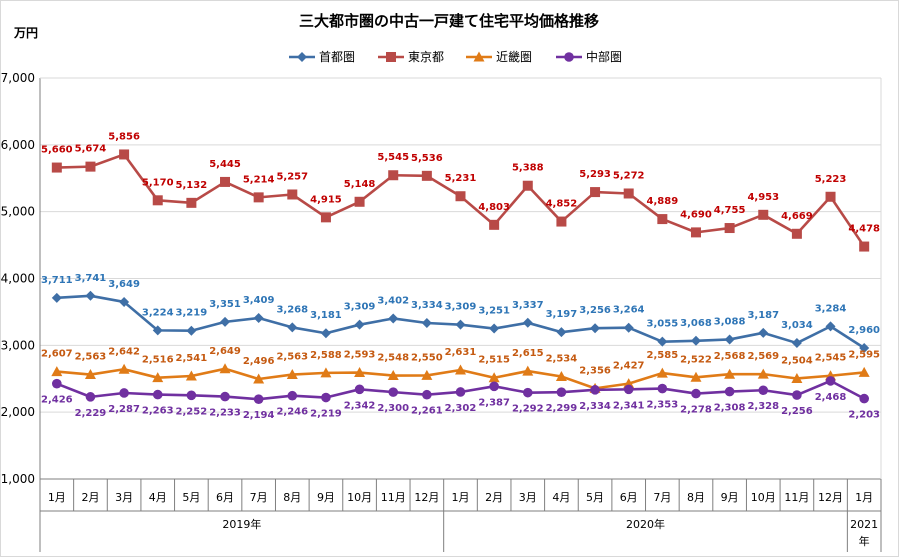 The image size is (899, 557). What do you see at coordinates (696, 359) in the screenshot?
I see `data-label: 2,522` at bounding box center [696, 359].